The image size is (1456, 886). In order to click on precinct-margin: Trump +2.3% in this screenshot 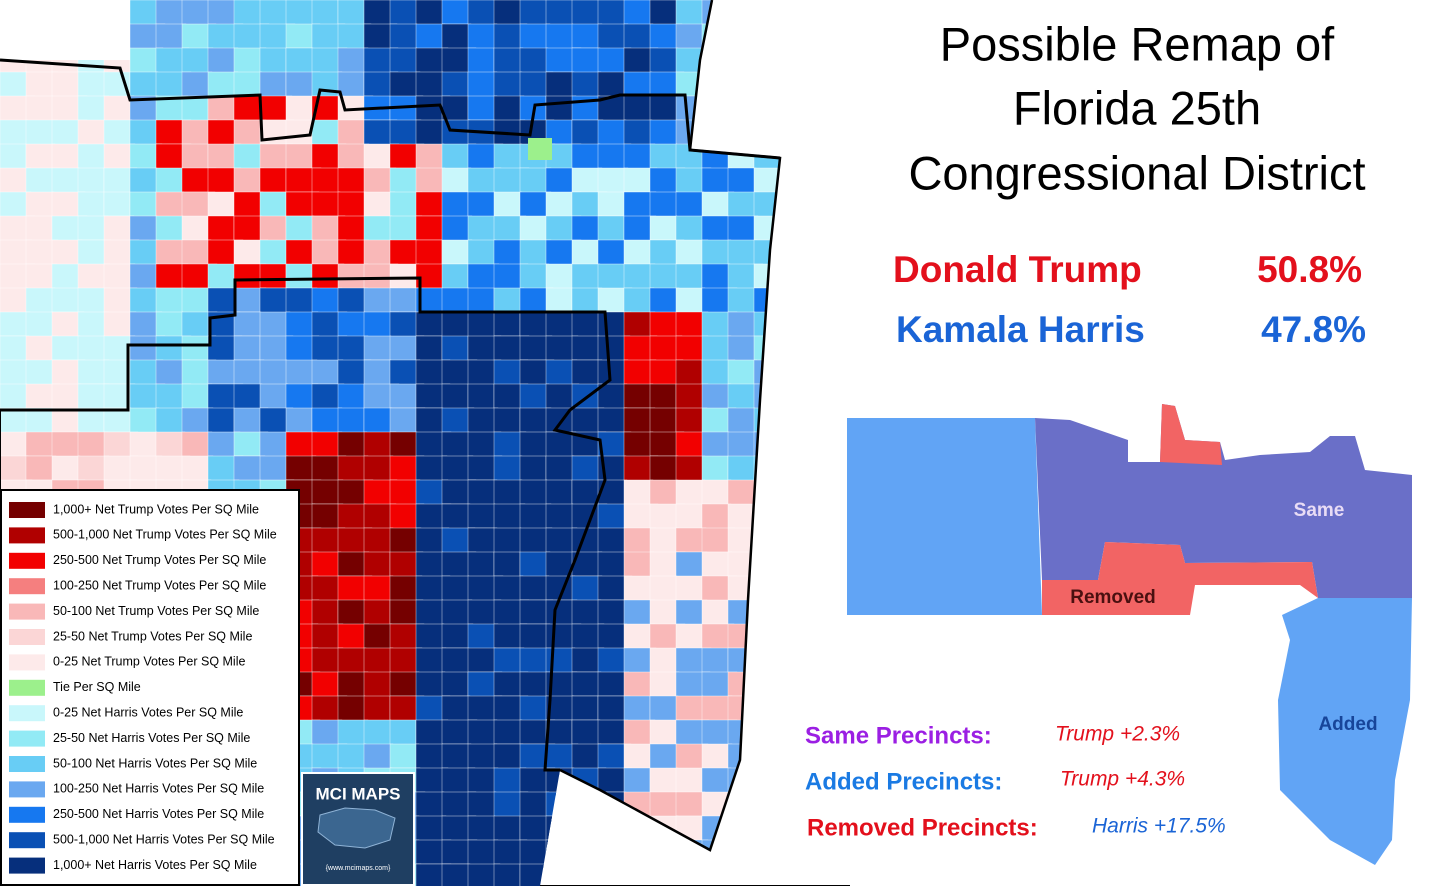, I will do `click(1117, 734)`.